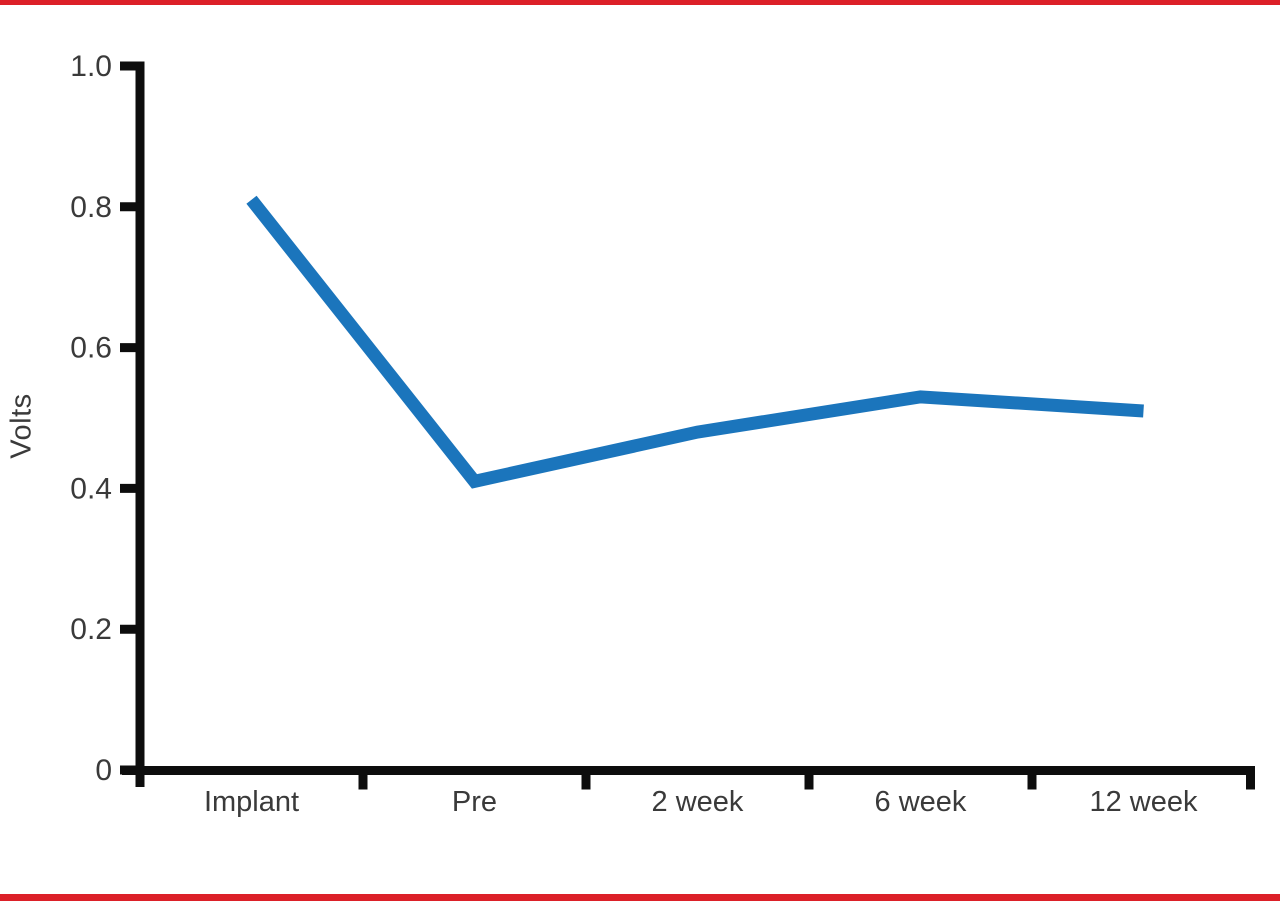 The image size is (1280, 901). Describe the element at coordinates (91, 66) in the screenshot. I see `y-tick-label: 1.0` at that location.